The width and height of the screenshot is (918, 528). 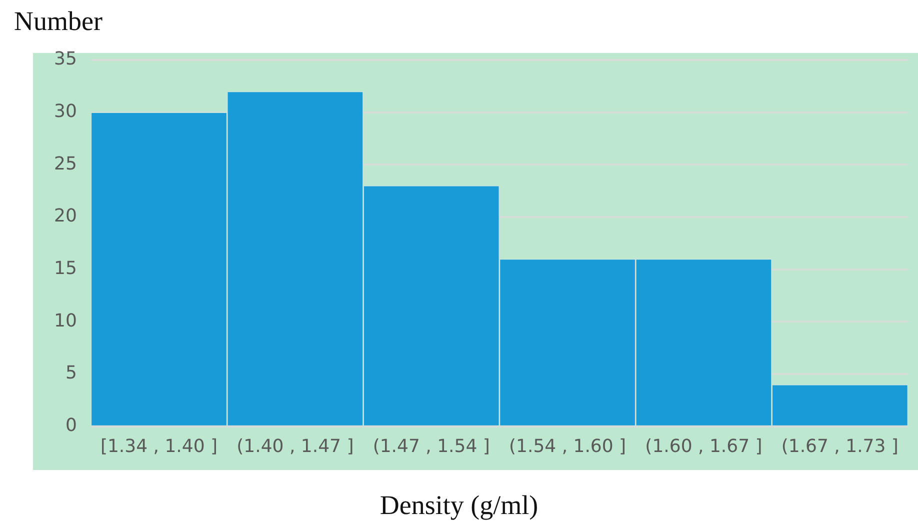 What do you see at coordinates (65, 216) in the screenshot?
I see `y-tick-label: 20` at bounding box center [65, 216].